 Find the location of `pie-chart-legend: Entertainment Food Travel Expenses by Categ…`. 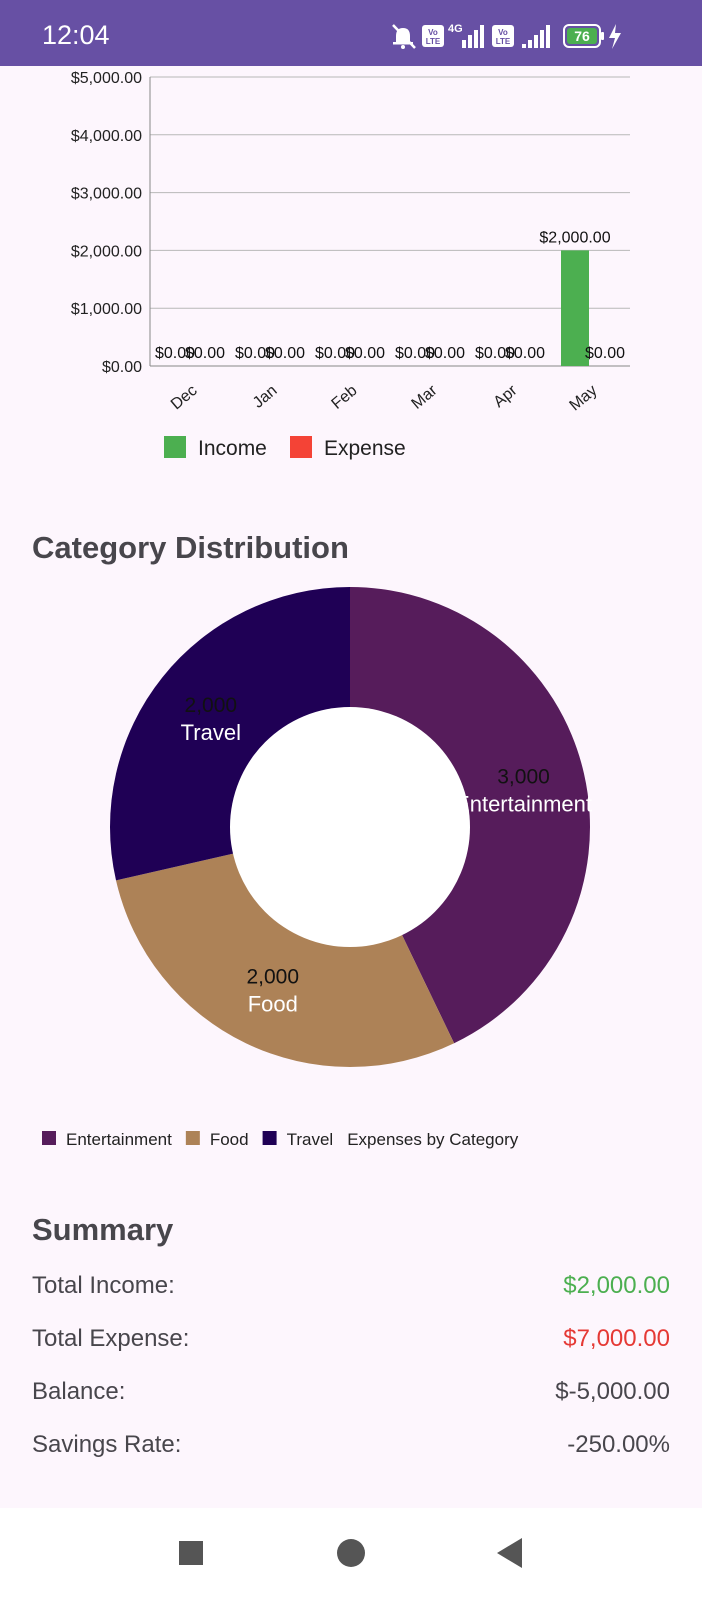

pie-chart-legend: Entertainment Food Travel Expenses by Categ… is located at coordinates (280, 1139).